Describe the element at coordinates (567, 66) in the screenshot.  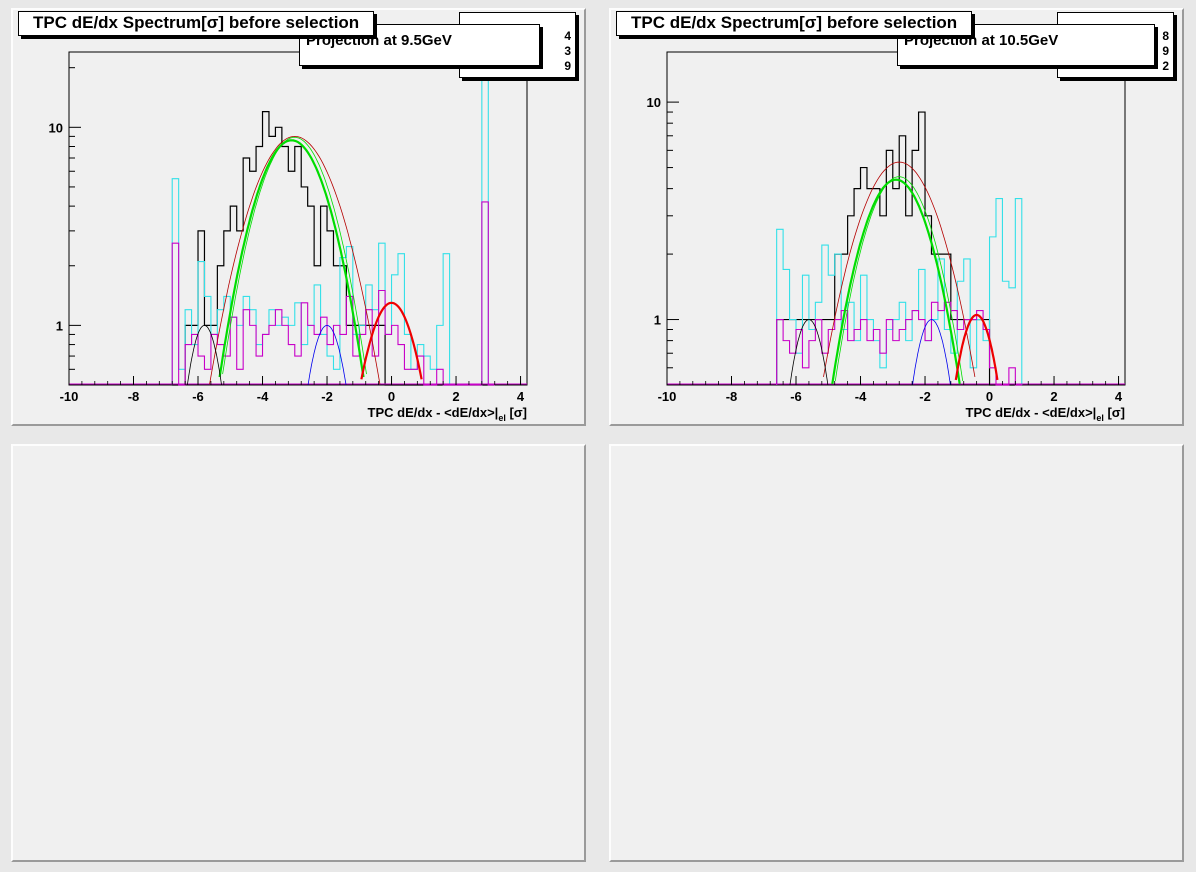
I see `stats-rms: 9` at that location.